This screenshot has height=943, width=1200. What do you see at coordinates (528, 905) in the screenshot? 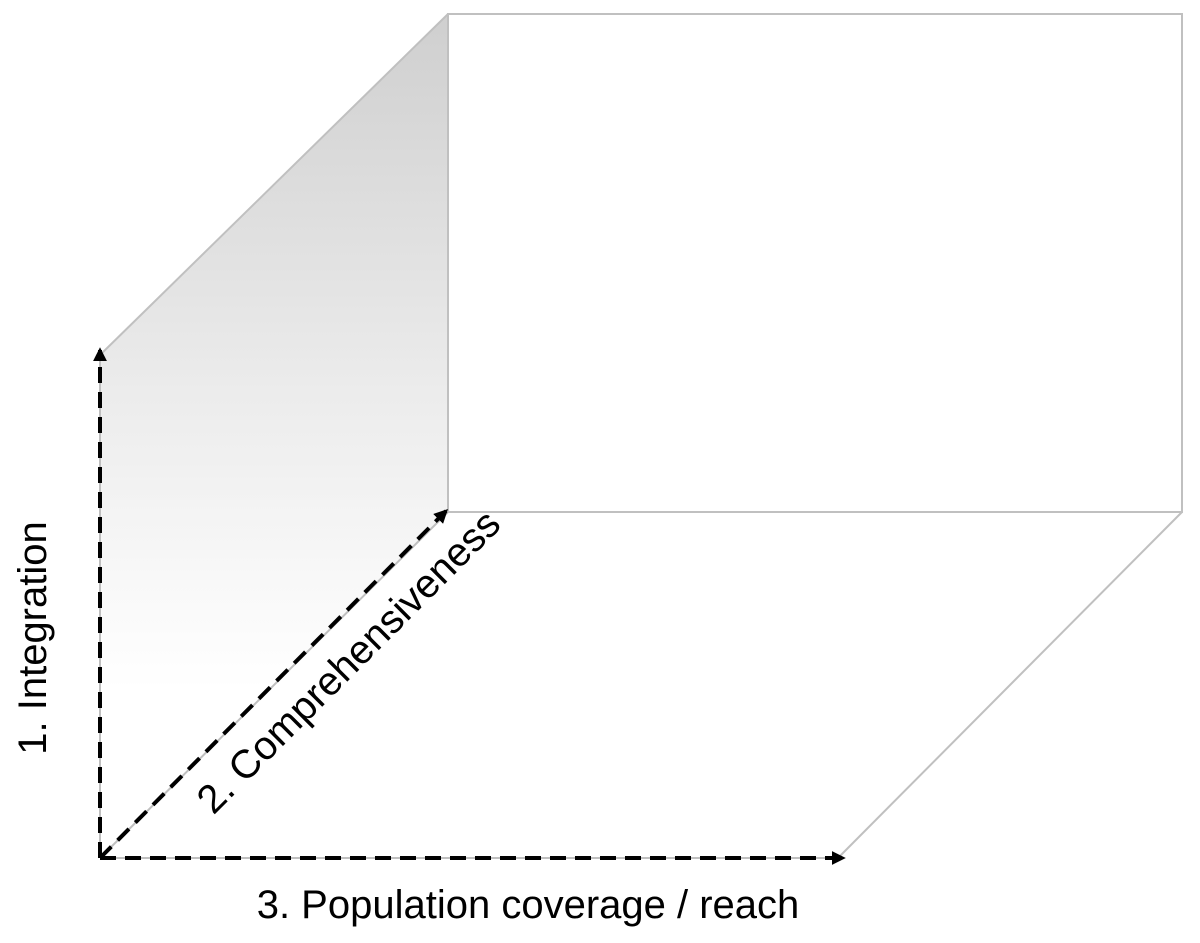
I see `population-axis-label: 3. Population coverage / reach` at bounding box center [528, 905].